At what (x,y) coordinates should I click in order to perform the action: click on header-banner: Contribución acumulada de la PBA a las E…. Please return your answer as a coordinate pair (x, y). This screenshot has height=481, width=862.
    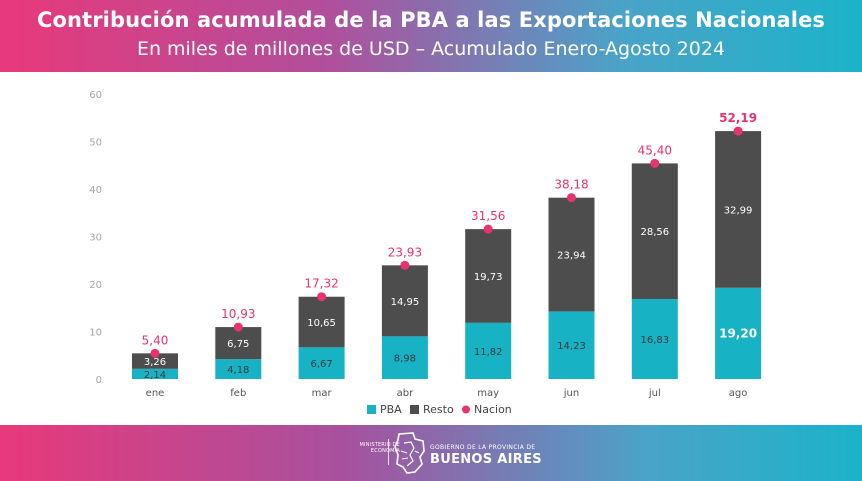
    Looking at the image, I should click on (431, 36).